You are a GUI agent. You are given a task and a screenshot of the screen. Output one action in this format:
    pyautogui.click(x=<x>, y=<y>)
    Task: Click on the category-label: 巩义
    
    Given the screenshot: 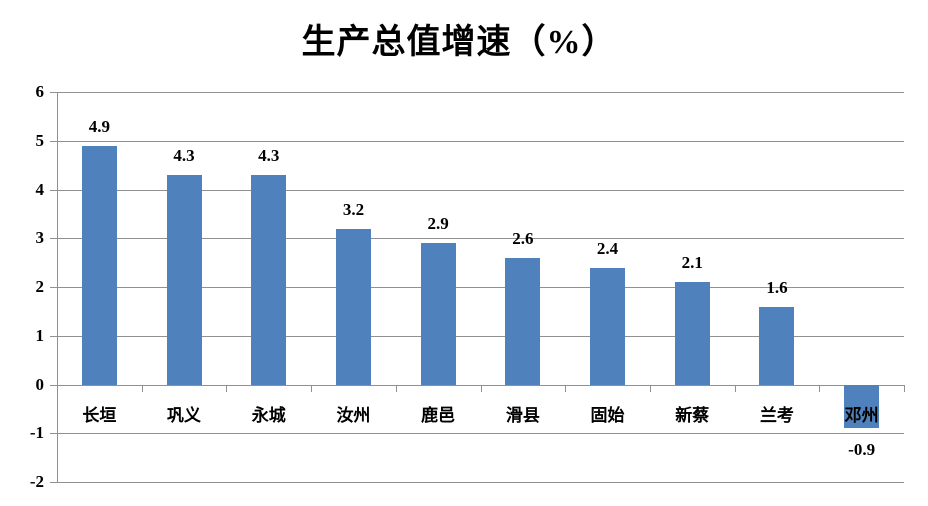 What is the action you would take?
    pyautogui.click(x=184, y=415)
    